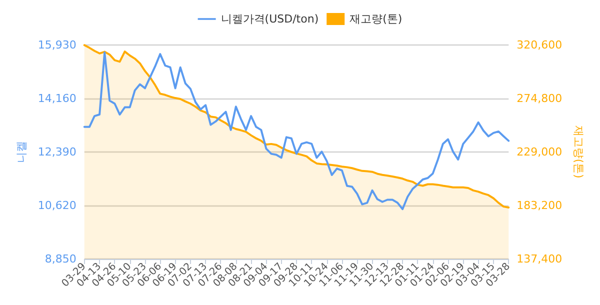 Image resolution: width=600 pixels, height=305 pixels. Describe the element at coordinates (539, 205) in the screenshot. I see `y2-tick-label: 183,200` at that location.